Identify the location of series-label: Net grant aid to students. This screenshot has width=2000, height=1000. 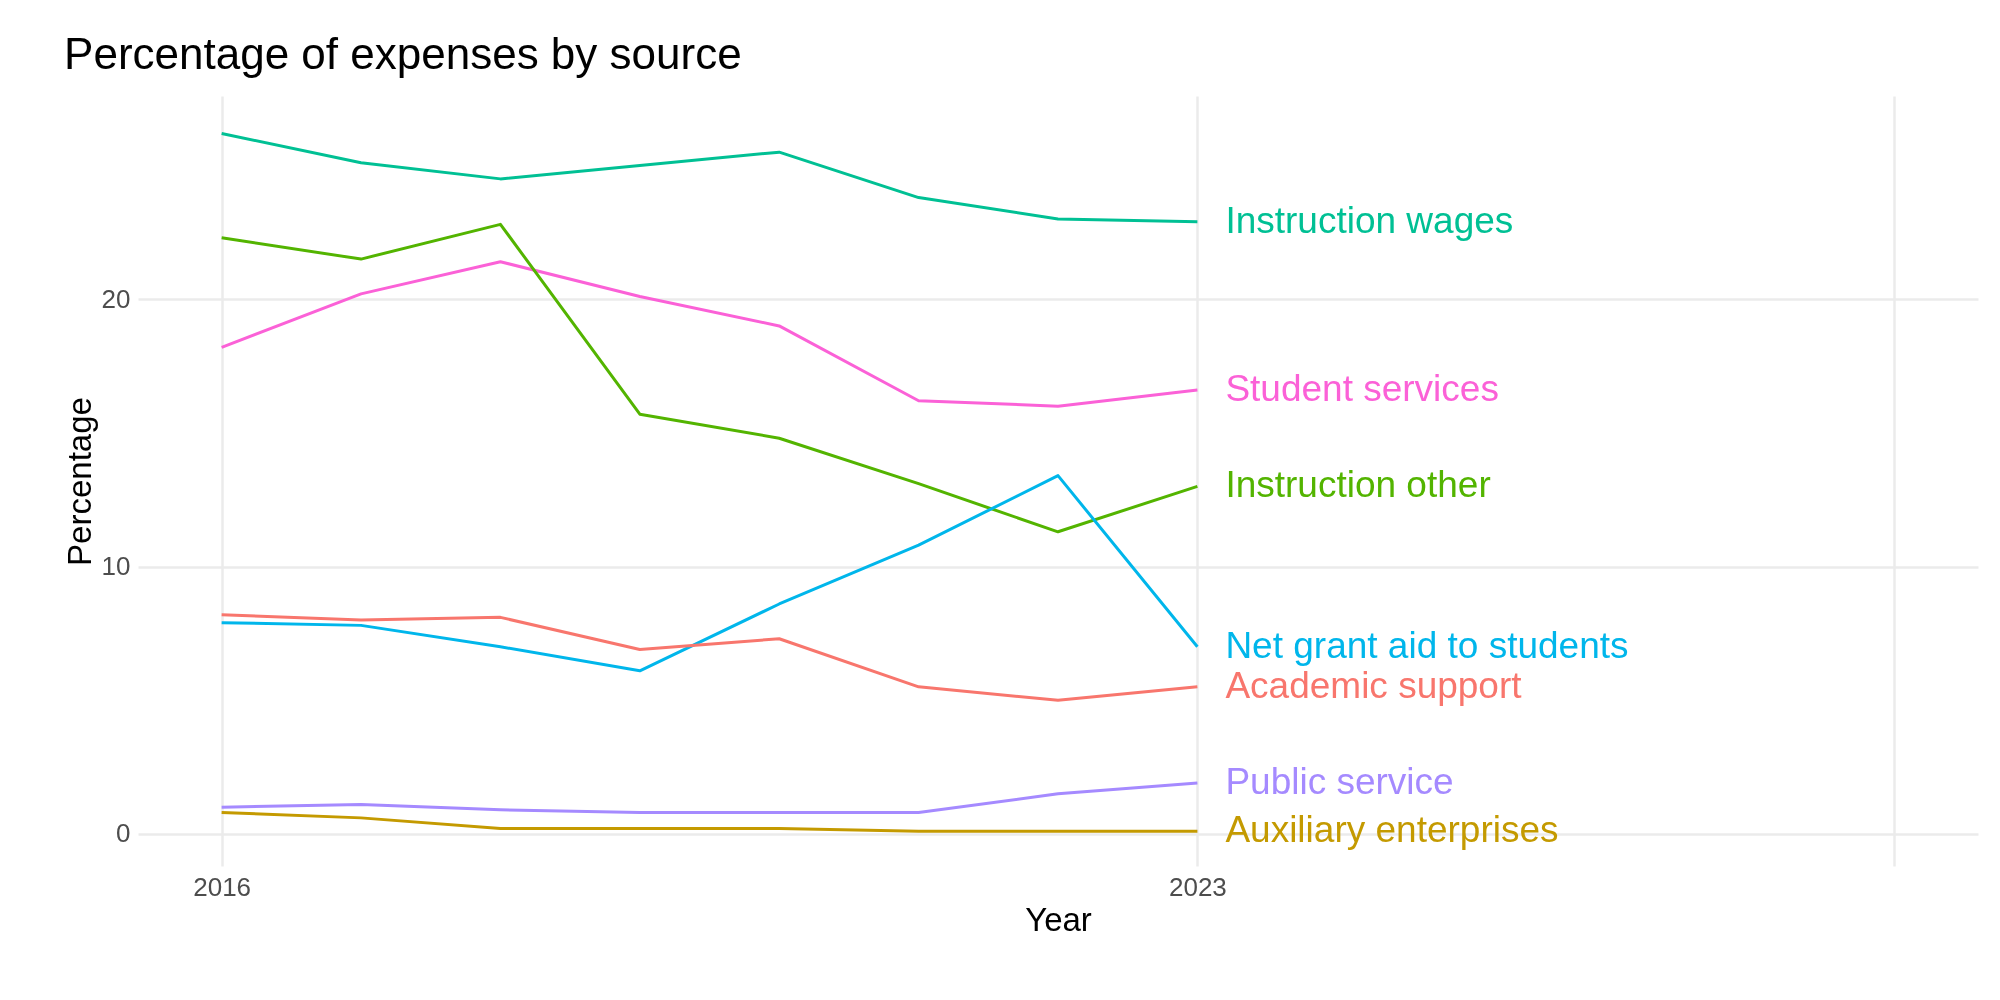
(1427, 645).